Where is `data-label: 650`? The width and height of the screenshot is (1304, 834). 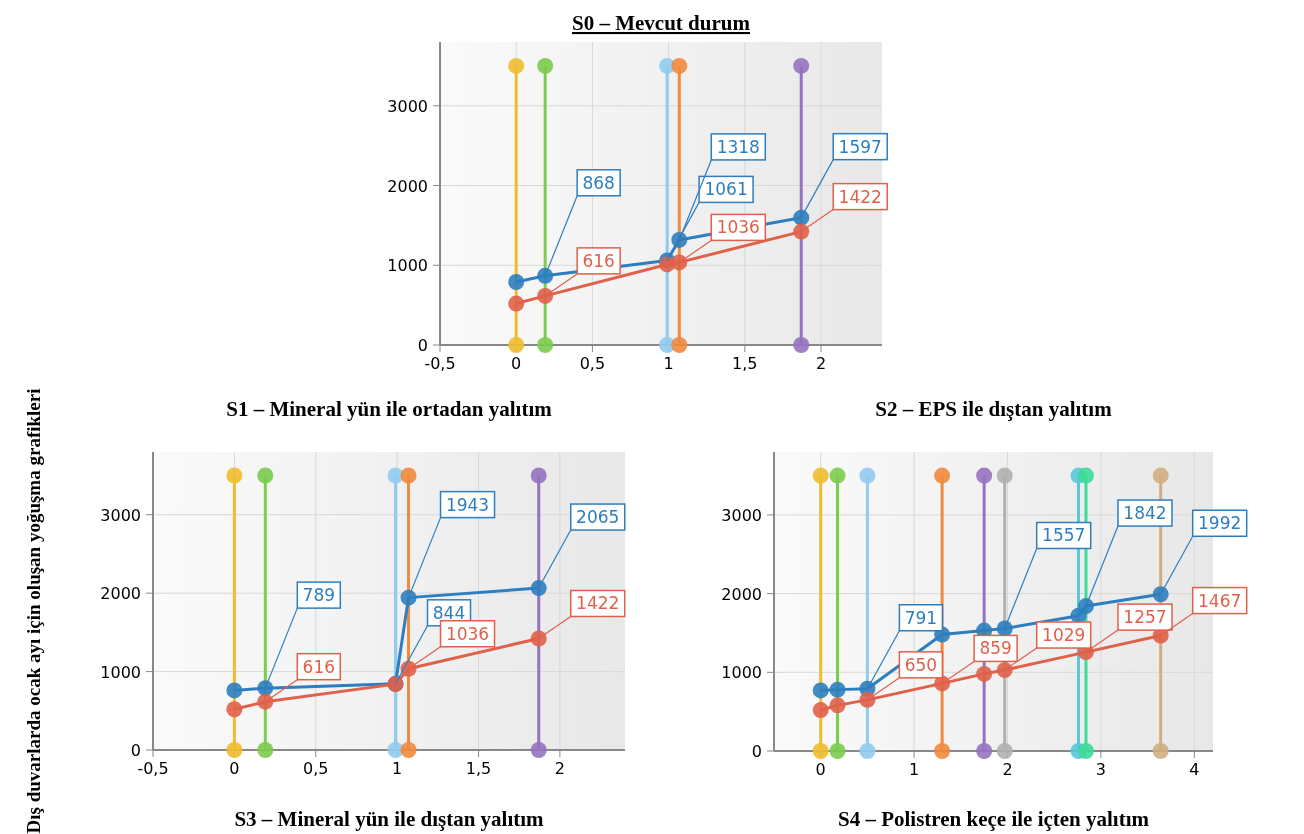
data-label: 650 is located at coordinates (921, 664).